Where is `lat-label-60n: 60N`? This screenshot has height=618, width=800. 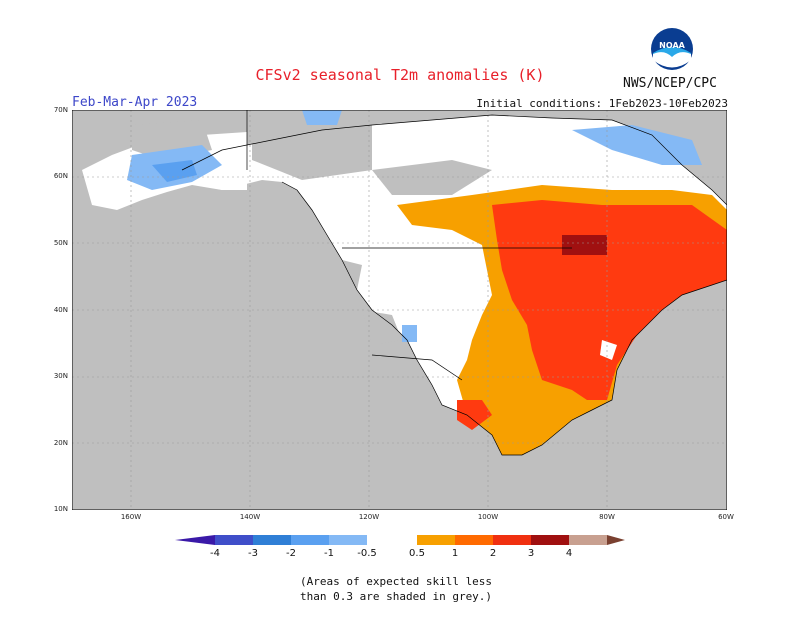 lat-label-60n: 60N is located at coordinates (60, 176).